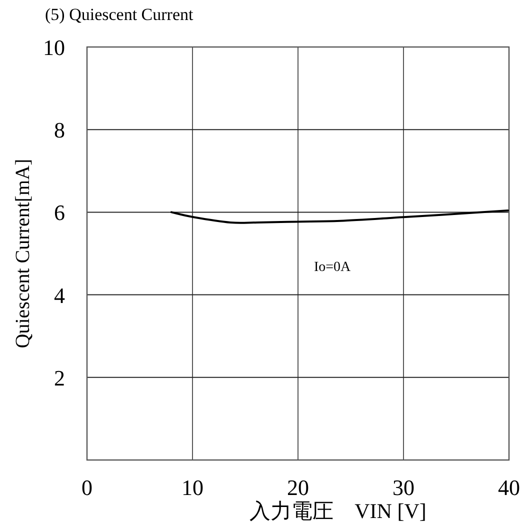 This screenshot has height=530, width=524. What do you see at coordinates (298, 487) in the screenshot?
I see `x-tick-label: 20` at bounding box center [298, 487].